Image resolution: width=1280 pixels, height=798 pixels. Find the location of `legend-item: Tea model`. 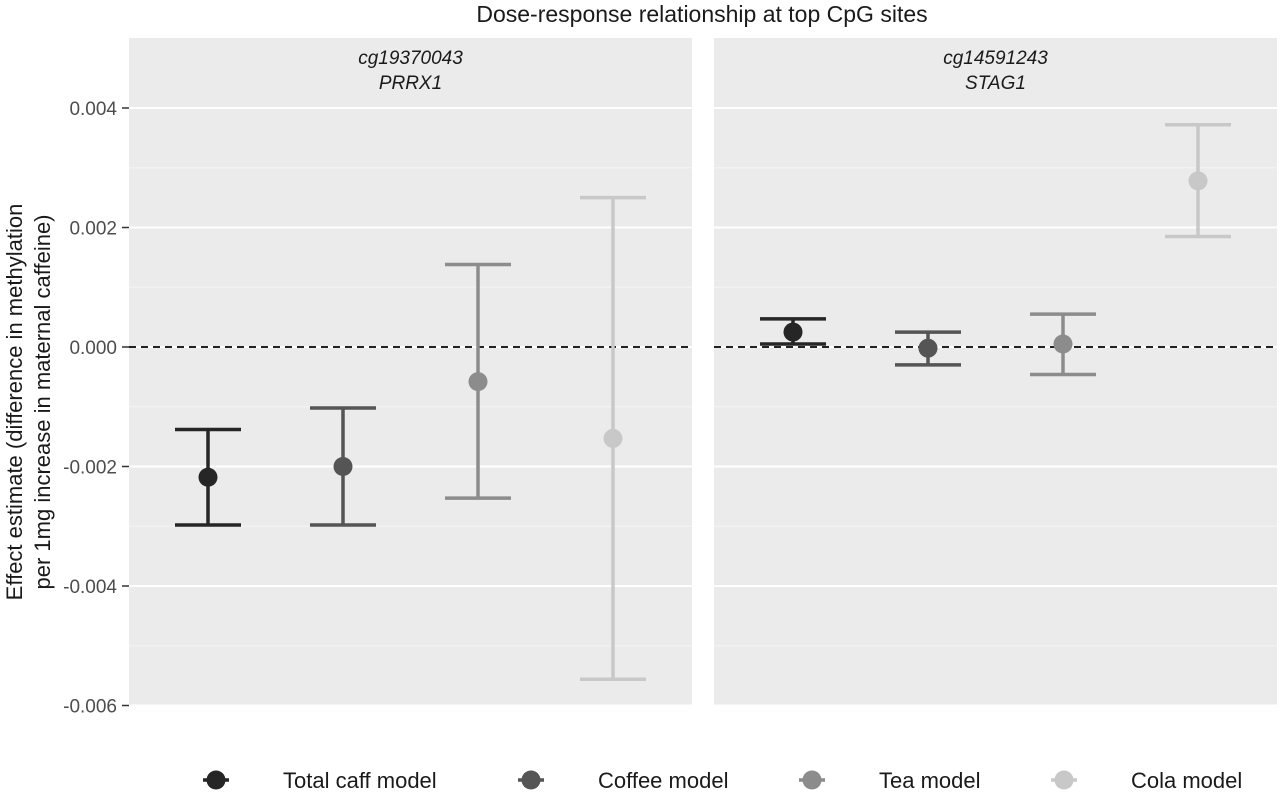

legend-item: Tea model is located at coordinates (890, 780).